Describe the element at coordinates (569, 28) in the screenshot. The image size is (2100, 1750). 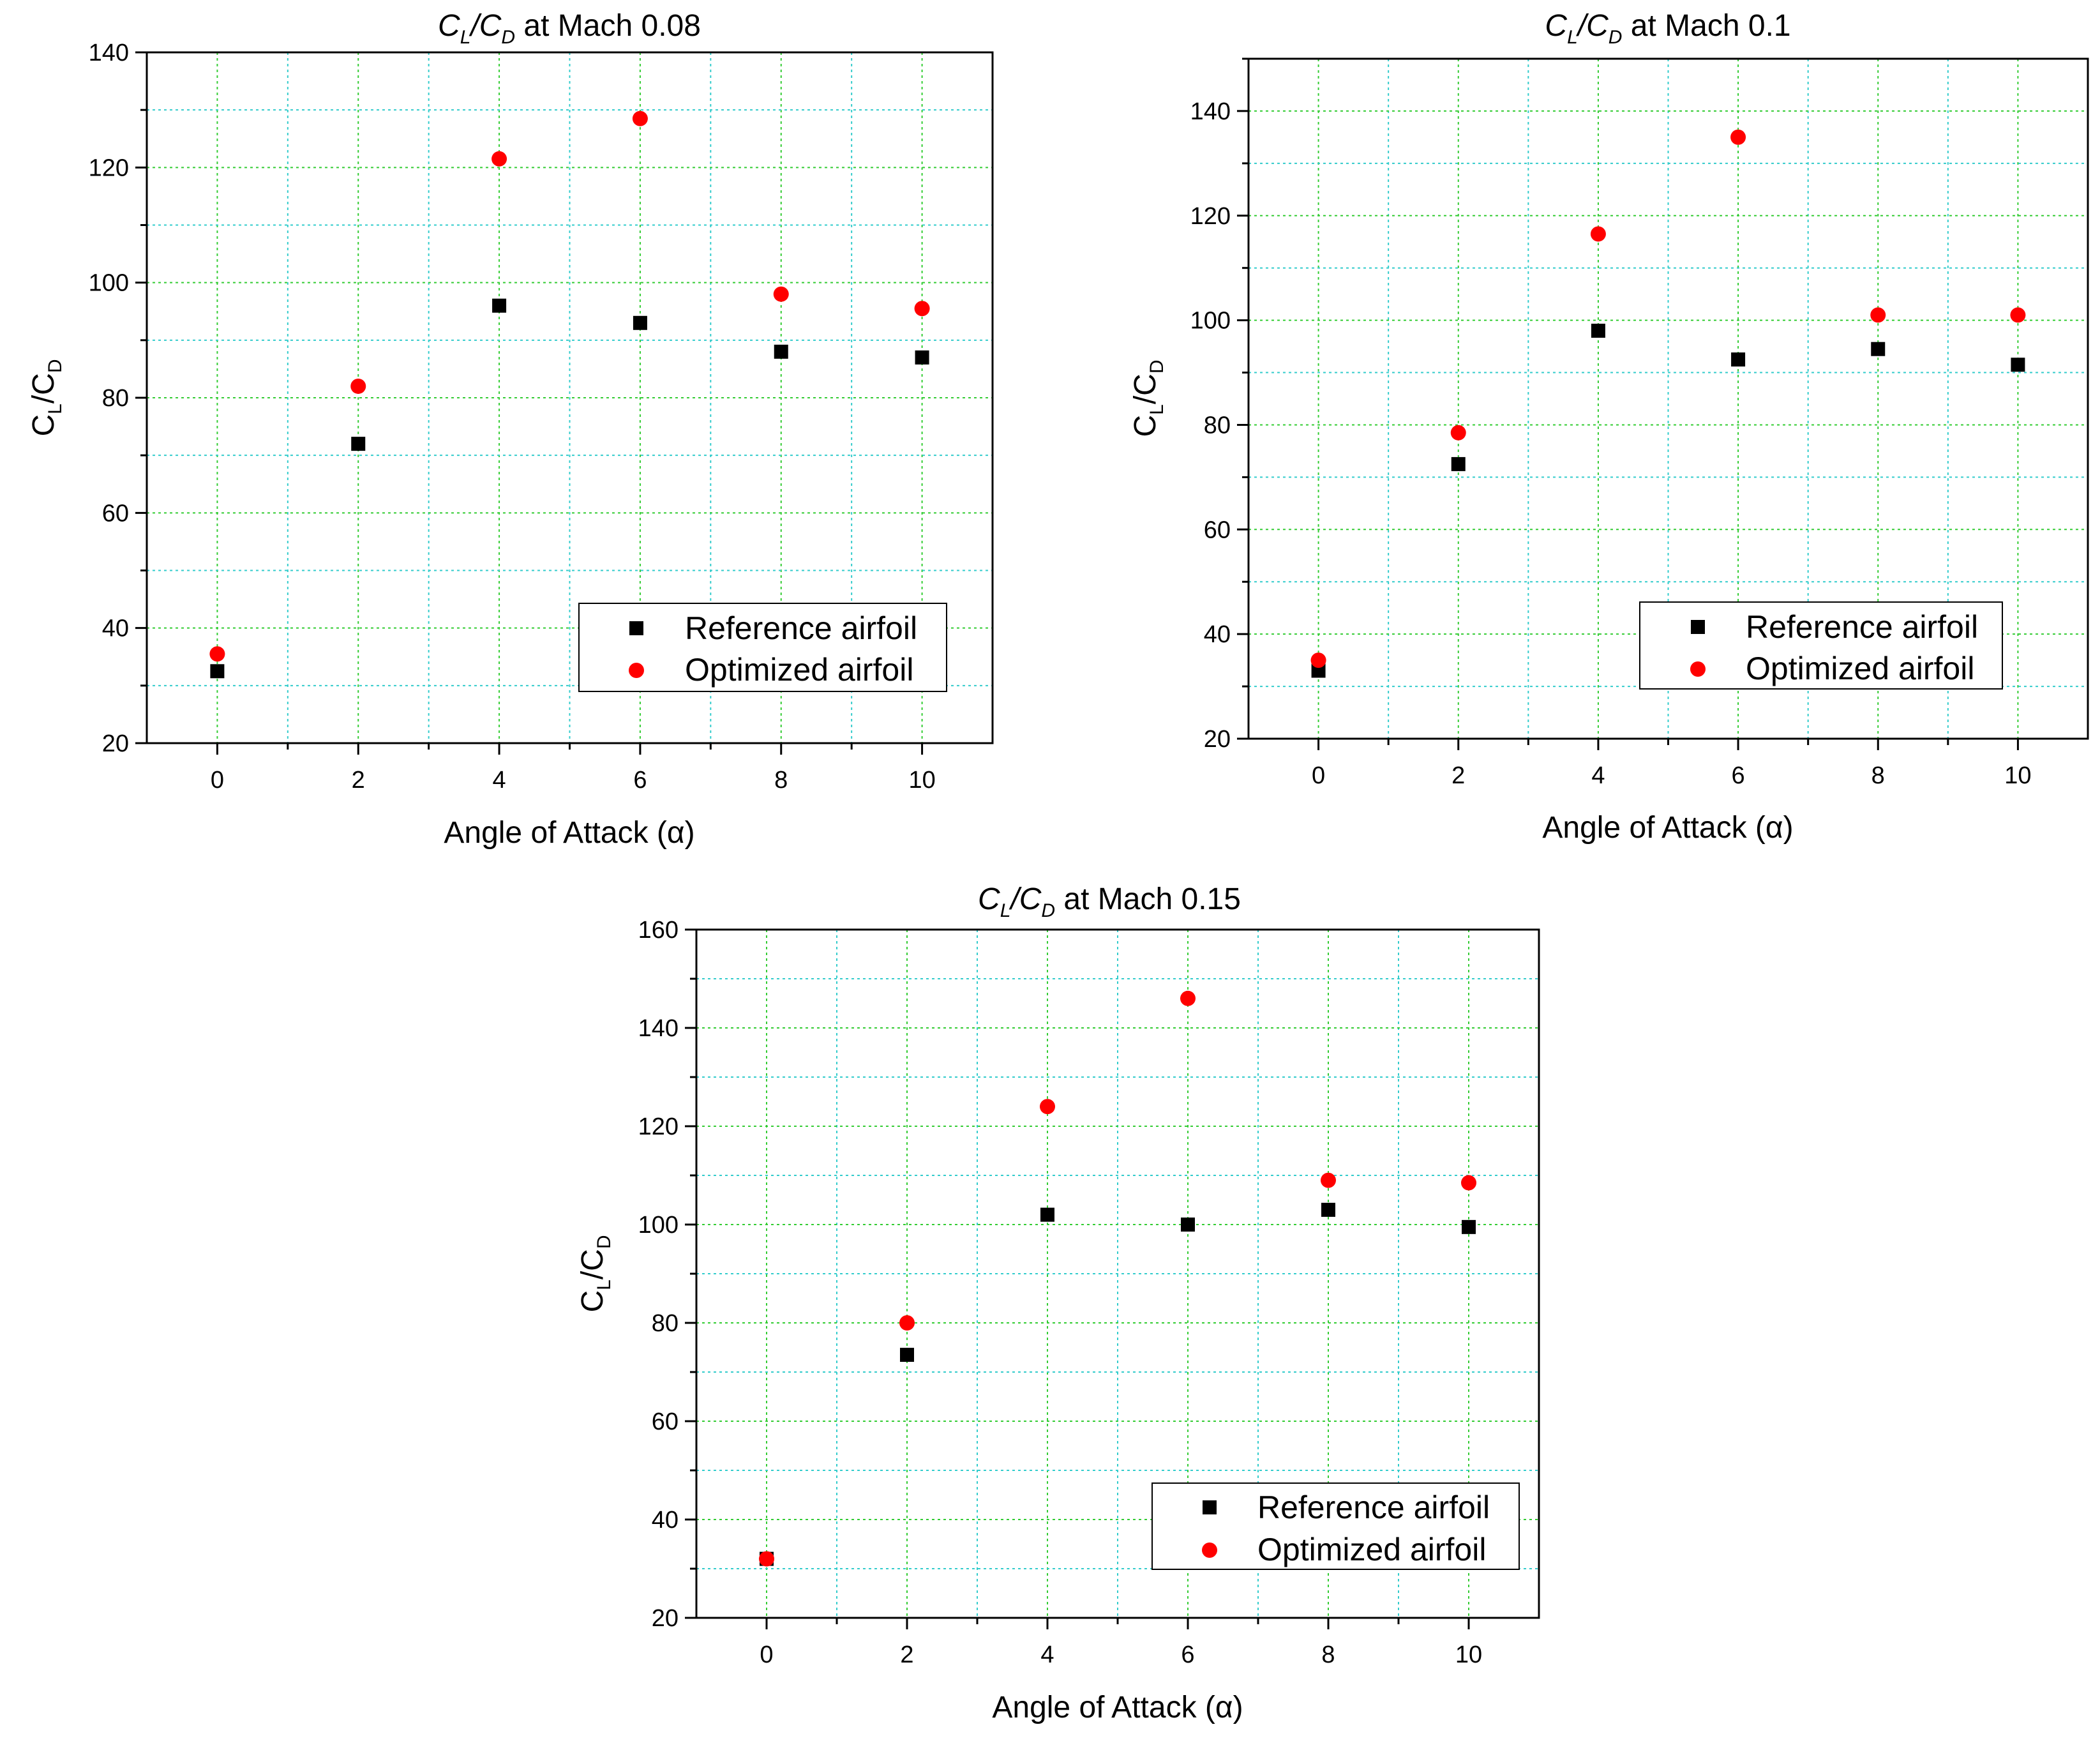
I see `chart-title: CL/CD at Mach 0.08` at that location.